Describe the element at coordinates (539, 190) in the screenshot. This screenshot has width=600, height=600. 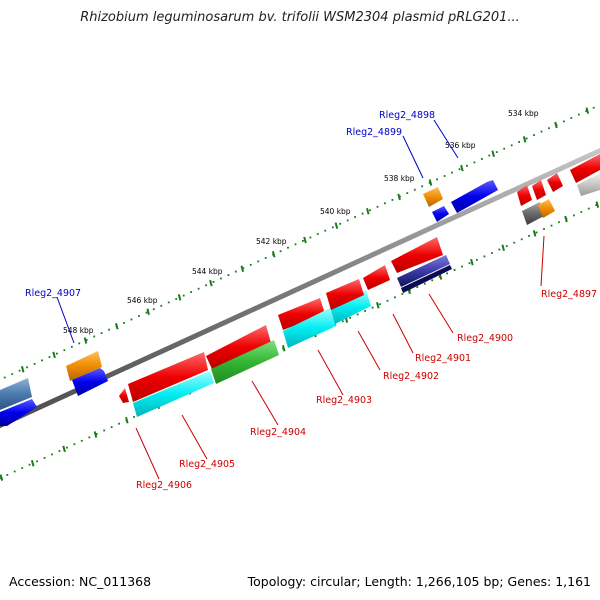
I see `gene-red-top-b` at that location.